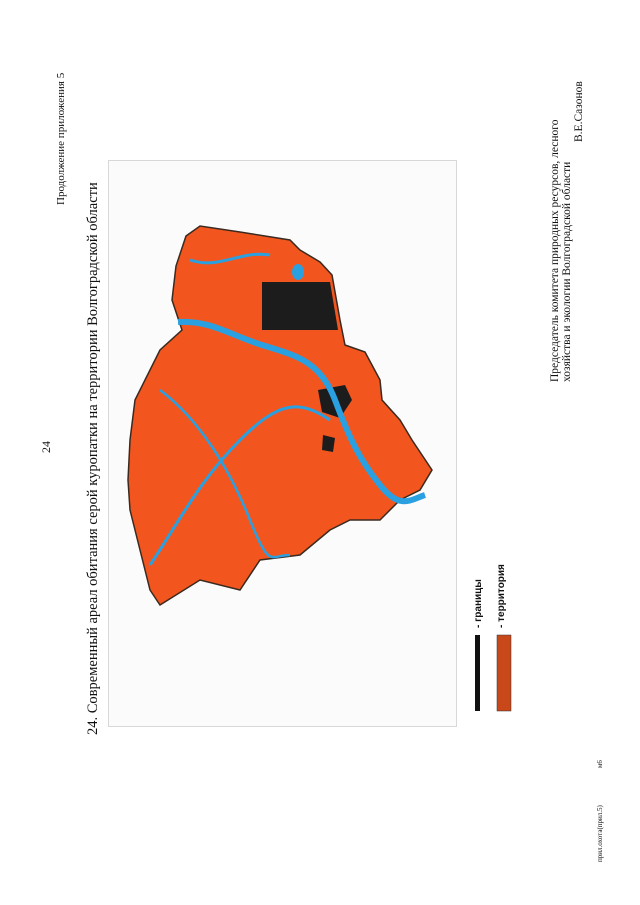  What do you see at coordinates (477, 673) in the screenshot?
I see `legend-swatch-borders` at bounding box center [477, 673].